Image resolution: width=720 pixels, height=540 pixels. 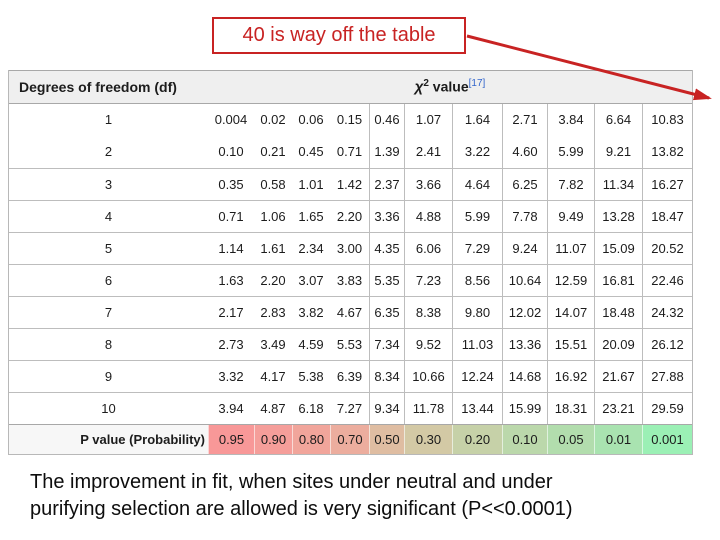 What do you see at coordinates (428, 439) in the screenshot?
I see `p-value-cell: 0.30` at bounding box center [428, 439].